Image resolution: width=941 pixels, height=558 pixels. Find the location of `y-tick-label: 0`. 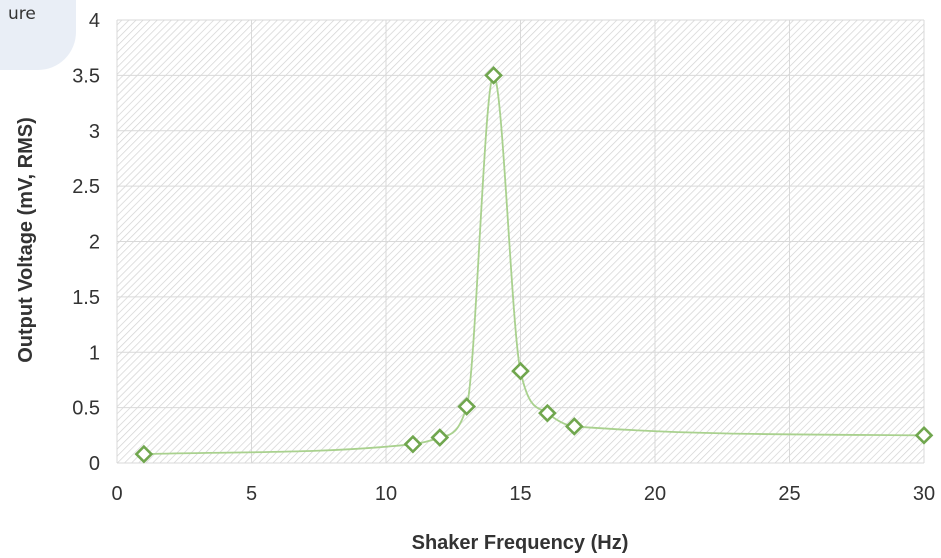

y-tick-label: 0 is located at coordinates (94, 464).